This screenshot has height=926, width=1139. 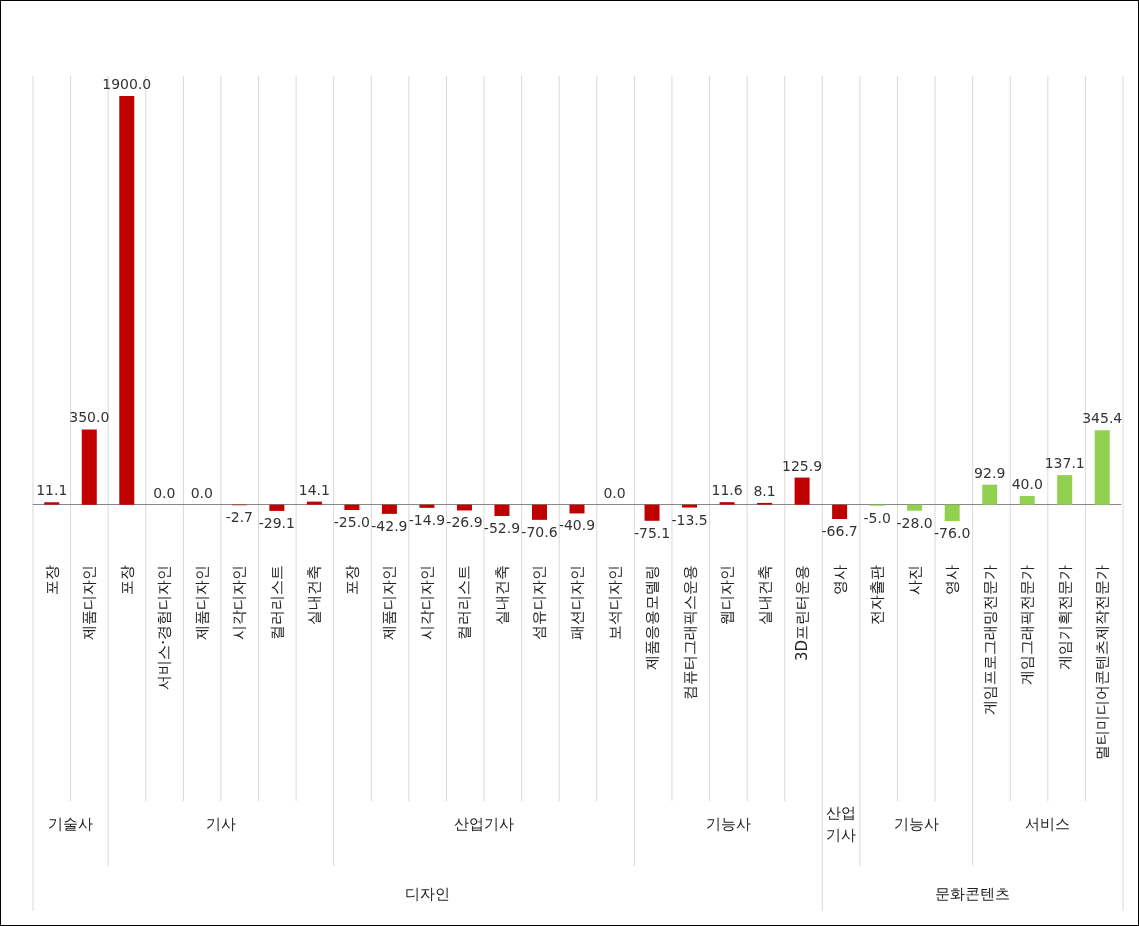 What do you see at coordinates (577, 602) in the screenshot?
I see `x-tick-label: 패션디자인` at bounding box center [577, 602].